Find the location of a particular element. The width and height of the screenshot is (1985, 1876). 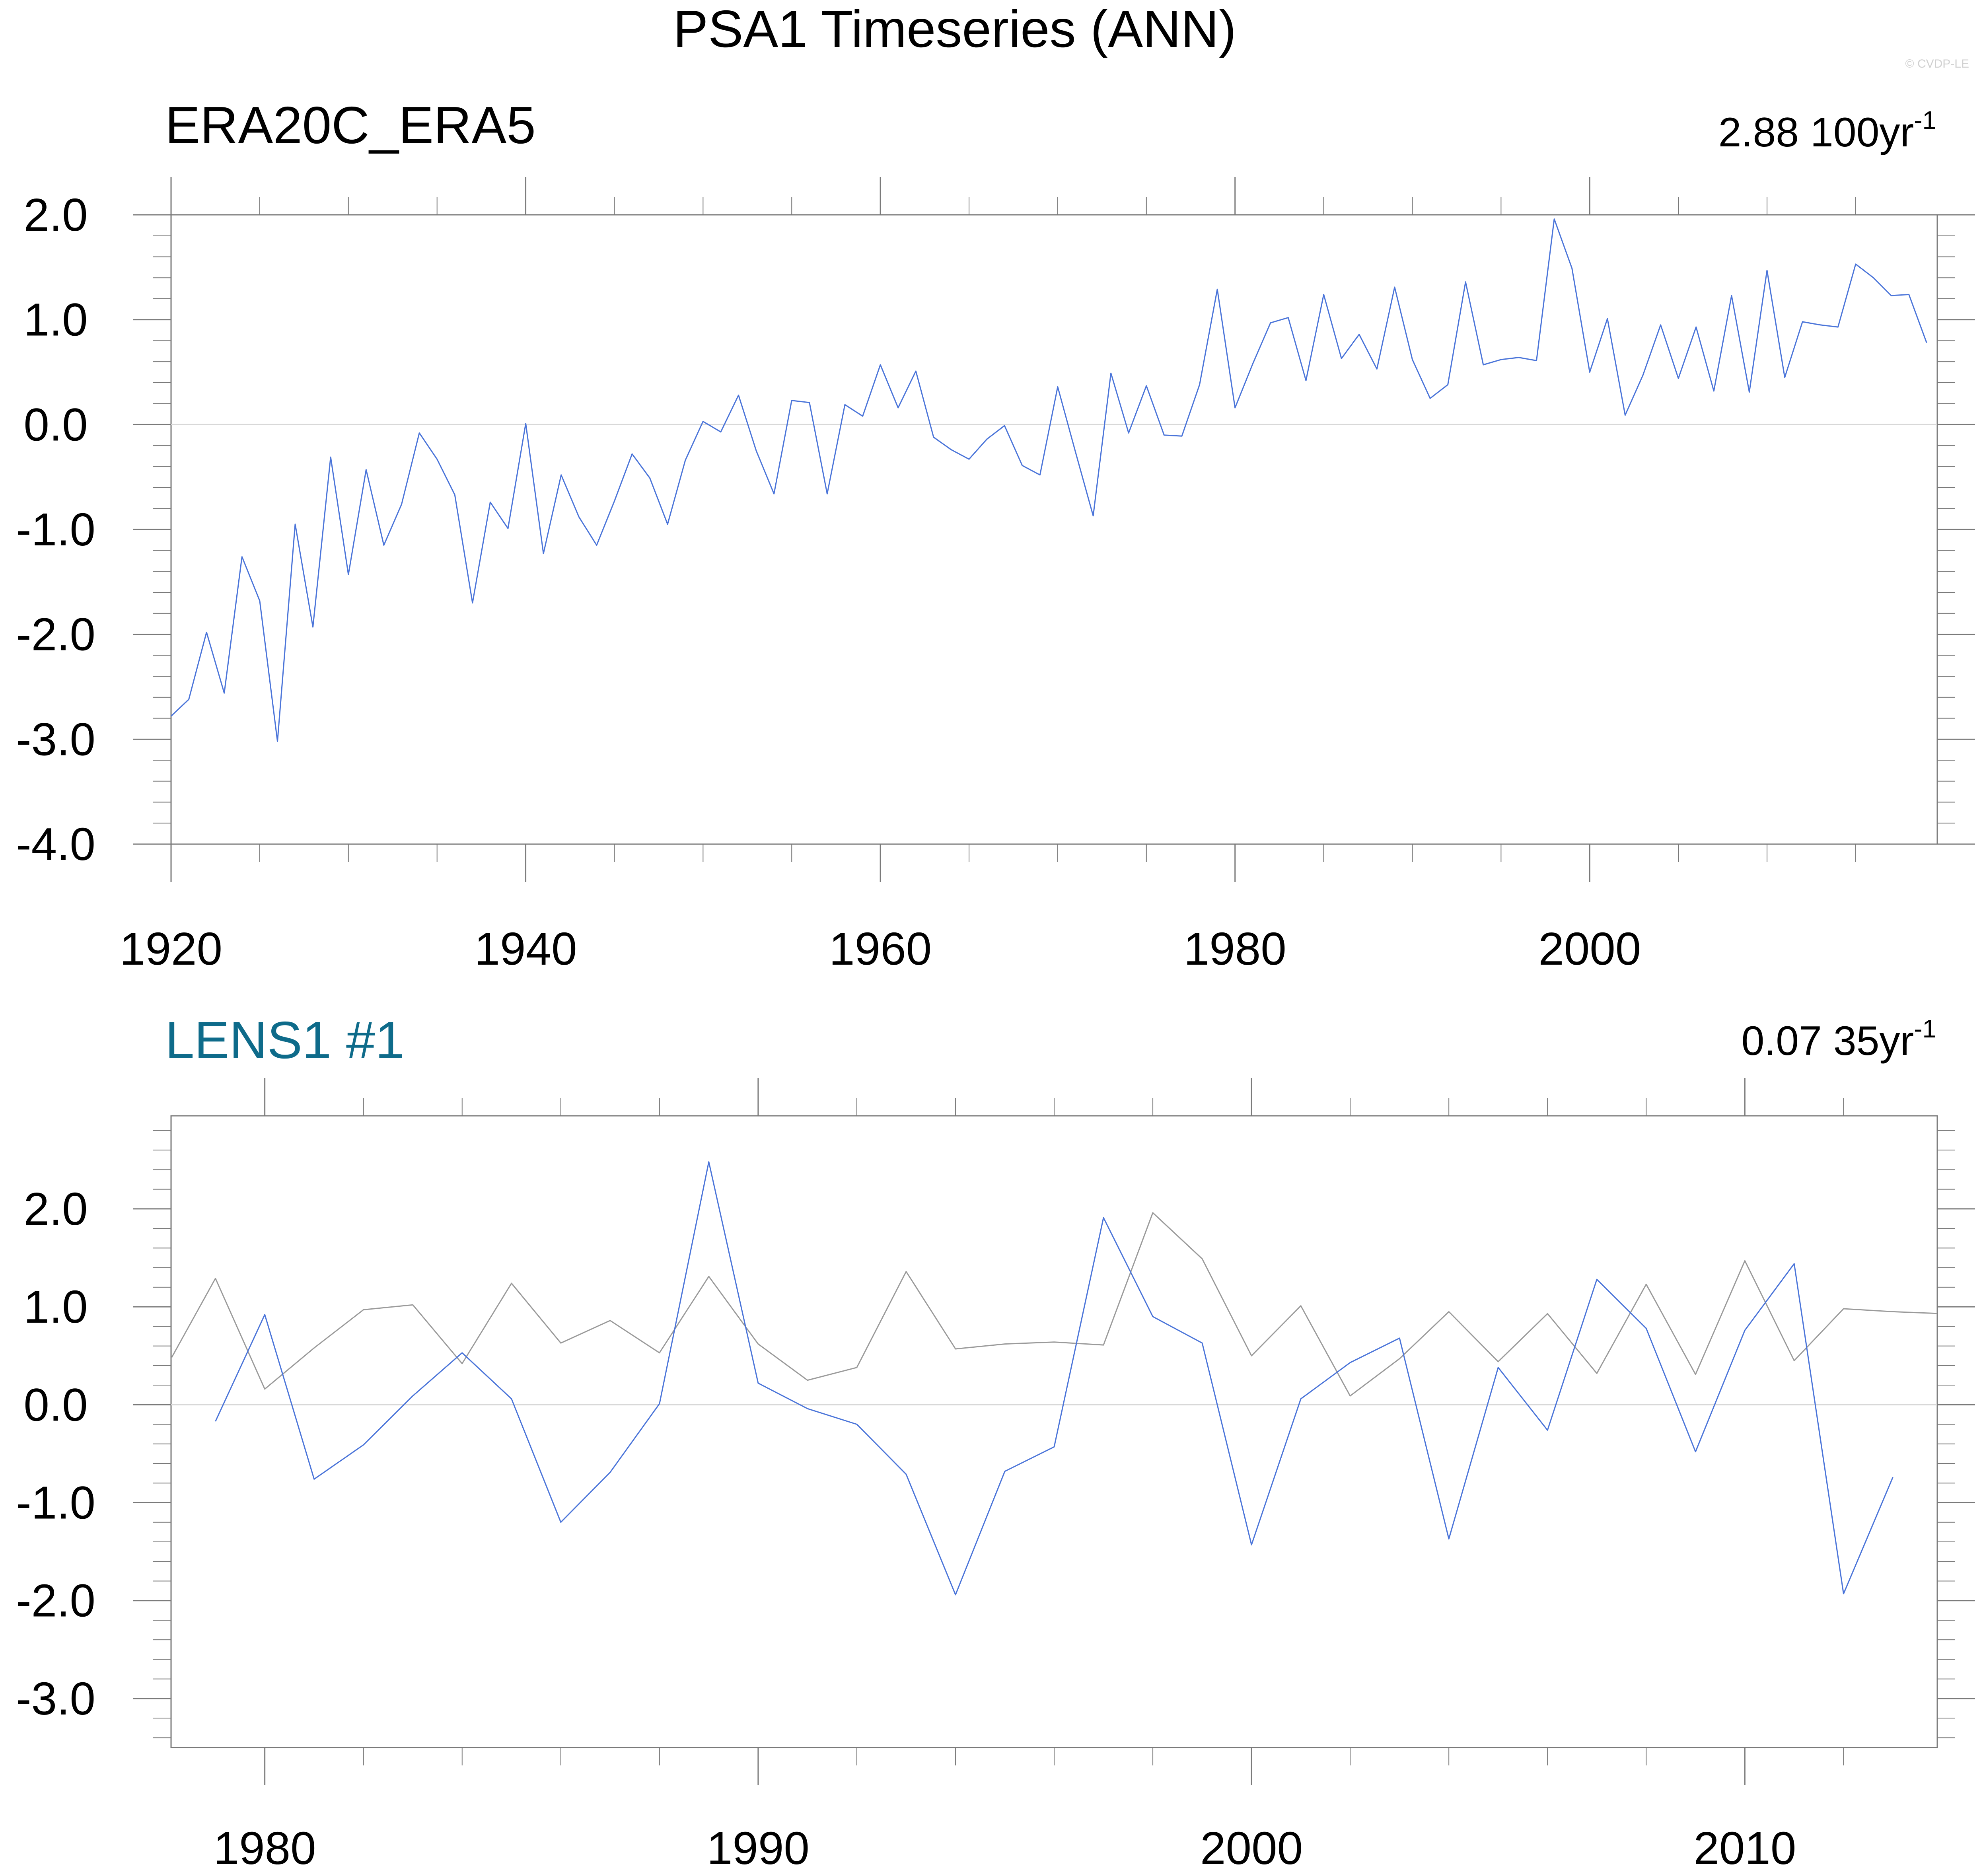

x-tick-label: 1940 is located at coordinates (526, 949).